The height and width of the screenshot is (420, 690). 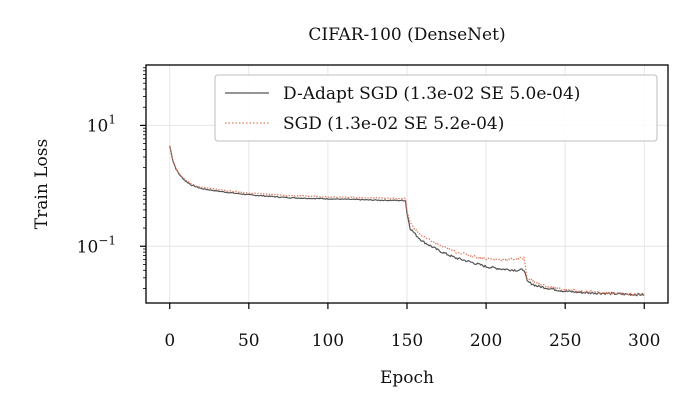 What do you see at coordinates (393, 124) in the screenshot?
I see `legend-label-sgd: SGD (1.3e-02 SE 5.2e-04)` at bounding box center [393, 124].